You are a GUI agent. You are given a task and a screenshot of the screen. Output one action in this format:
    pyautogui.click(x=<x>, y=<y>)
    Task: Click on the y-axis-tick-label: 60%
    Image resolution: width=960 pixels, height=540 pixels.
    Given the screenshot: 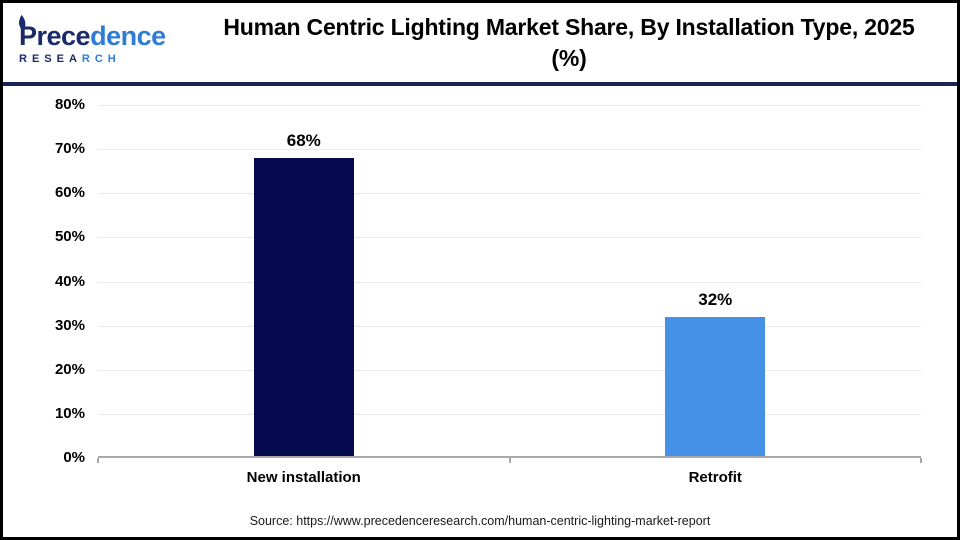 What is the action you would take?
    pyautogui.click(x=69, y=193)
    